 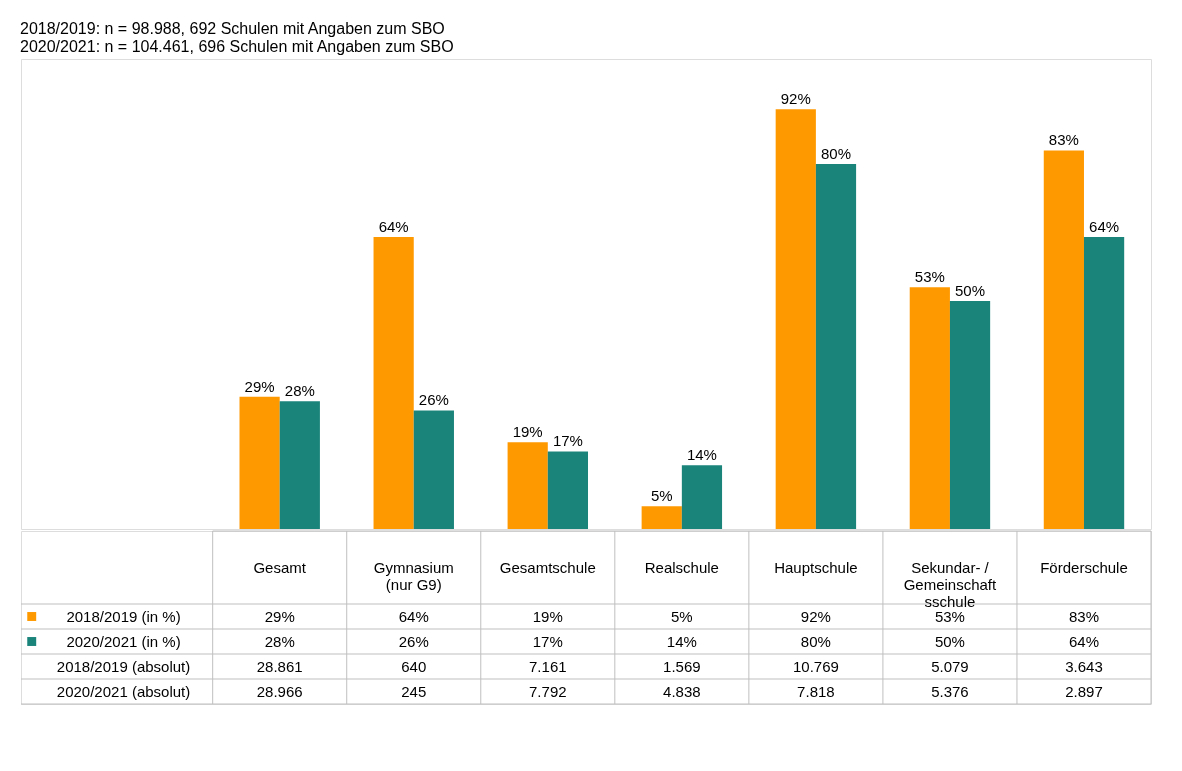 What do you see at coordinates (413, 641) in the screenshot?
I see `data-label: 26%` at bounding box center [413, 641].